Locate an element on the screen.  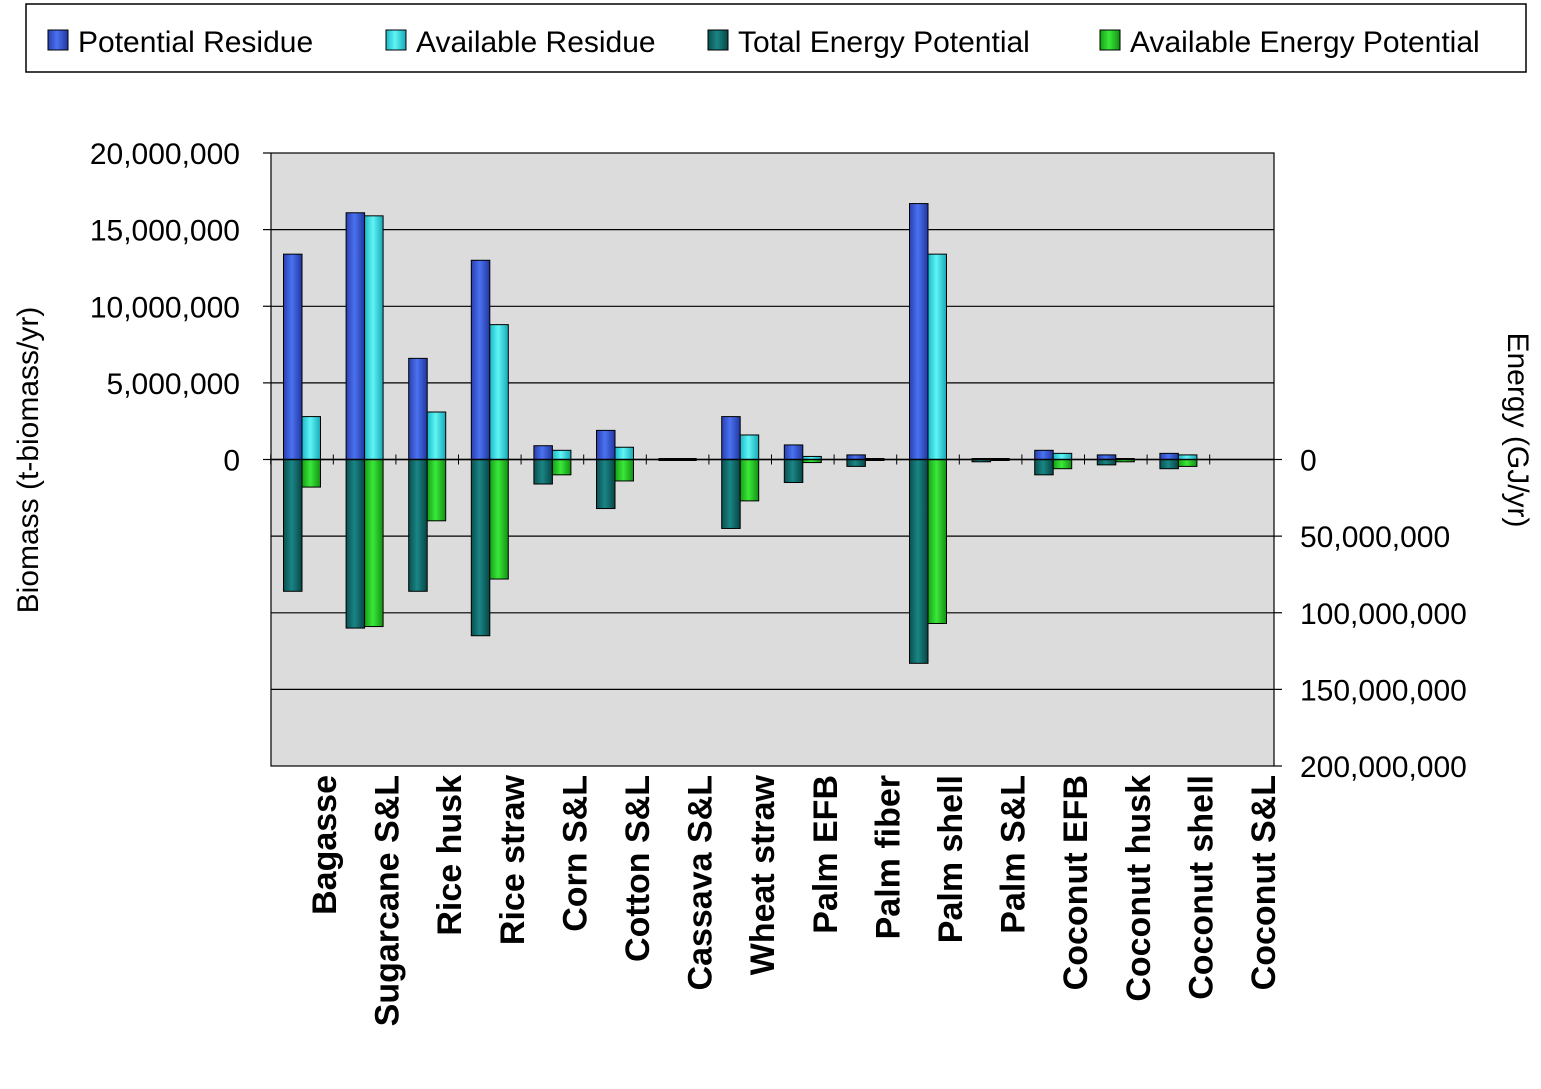
right-tick-label: 50,000,000 is located at coordinates (1375, 537).